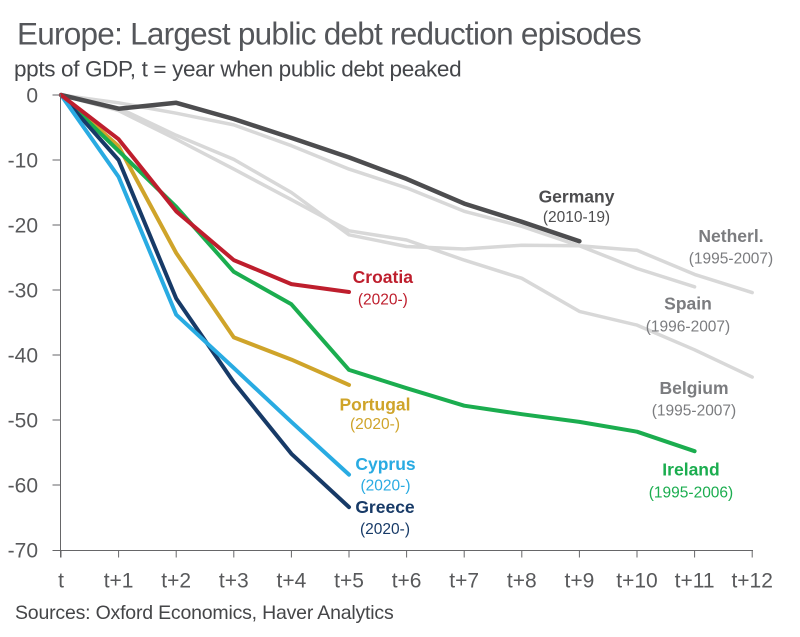 This screenshot has width=800, height=637. Describe the element at coordinates (119, 581) in the screenshot. I see `svg-text: t+1` at that location.